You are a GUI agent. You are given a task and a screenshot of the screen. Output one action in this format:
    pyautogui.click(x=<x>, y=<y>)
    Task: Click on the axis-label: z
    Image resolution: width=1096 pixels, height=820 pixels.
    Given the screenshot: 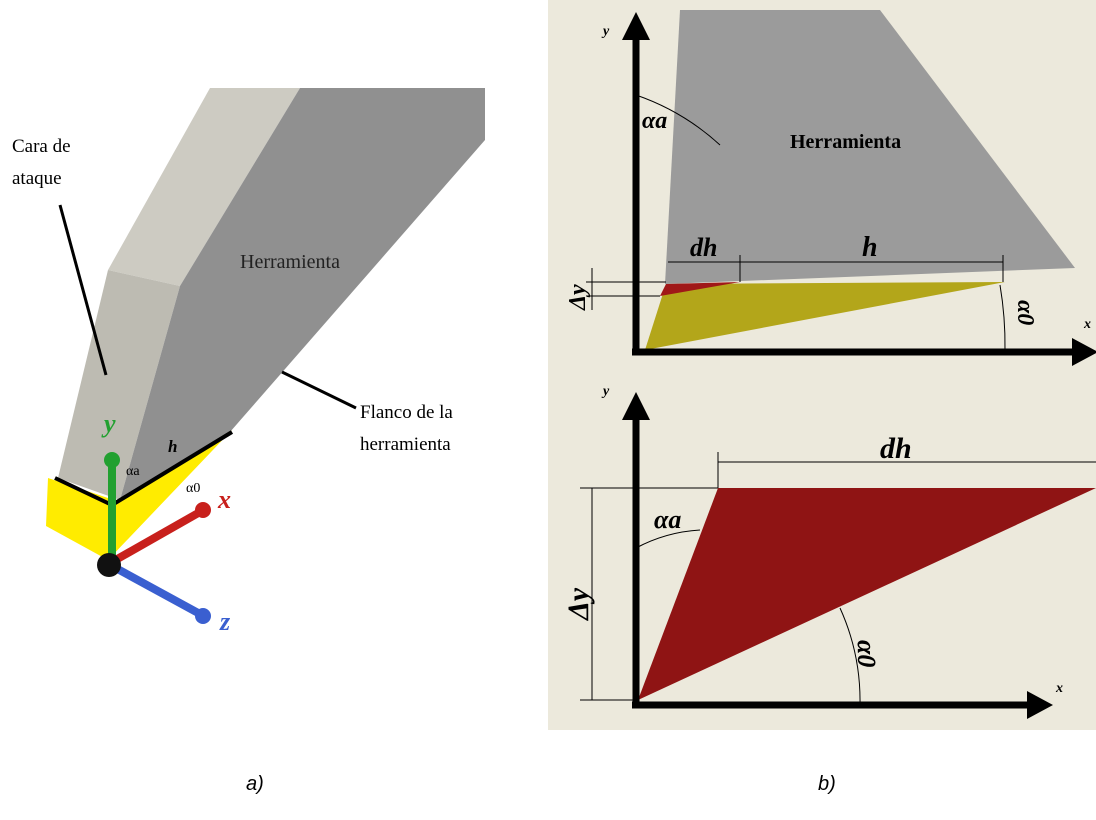 What is the action you would take?
    pyautogui.click(x=225, y=621)
    